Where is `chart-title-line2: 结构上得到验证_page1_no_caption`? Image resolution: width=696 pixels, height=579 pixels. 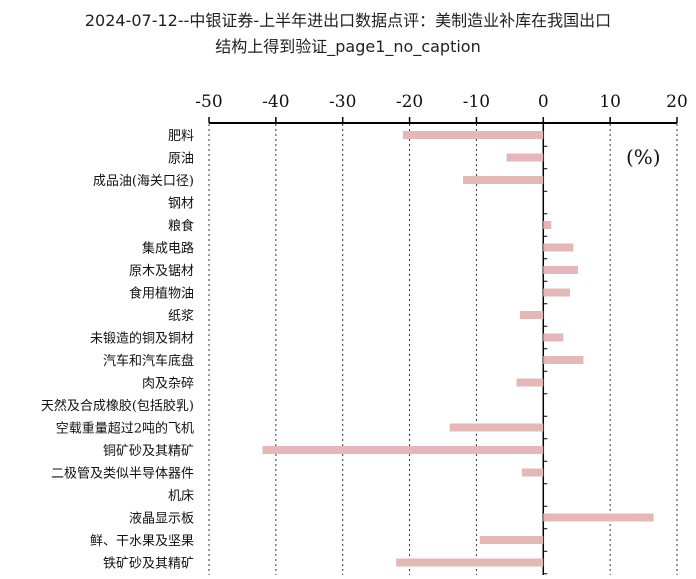 chart-title-line2: 结构上得到验证_page1_no_caption is located at coordinates (348, 46).